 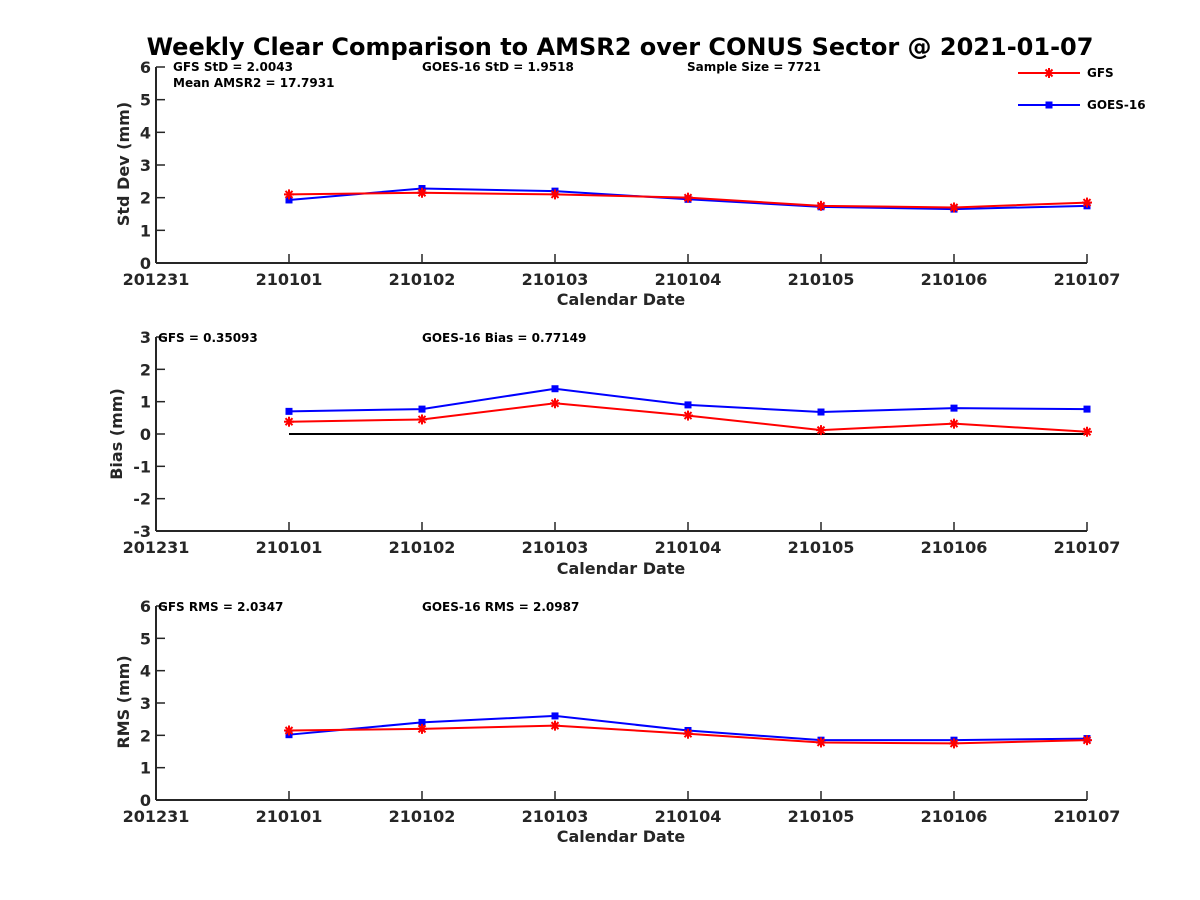 What do you see at coordinates (142, 466) in the screenshot?
I see `y-tick-label: -1` at bounding box center [142, 466].